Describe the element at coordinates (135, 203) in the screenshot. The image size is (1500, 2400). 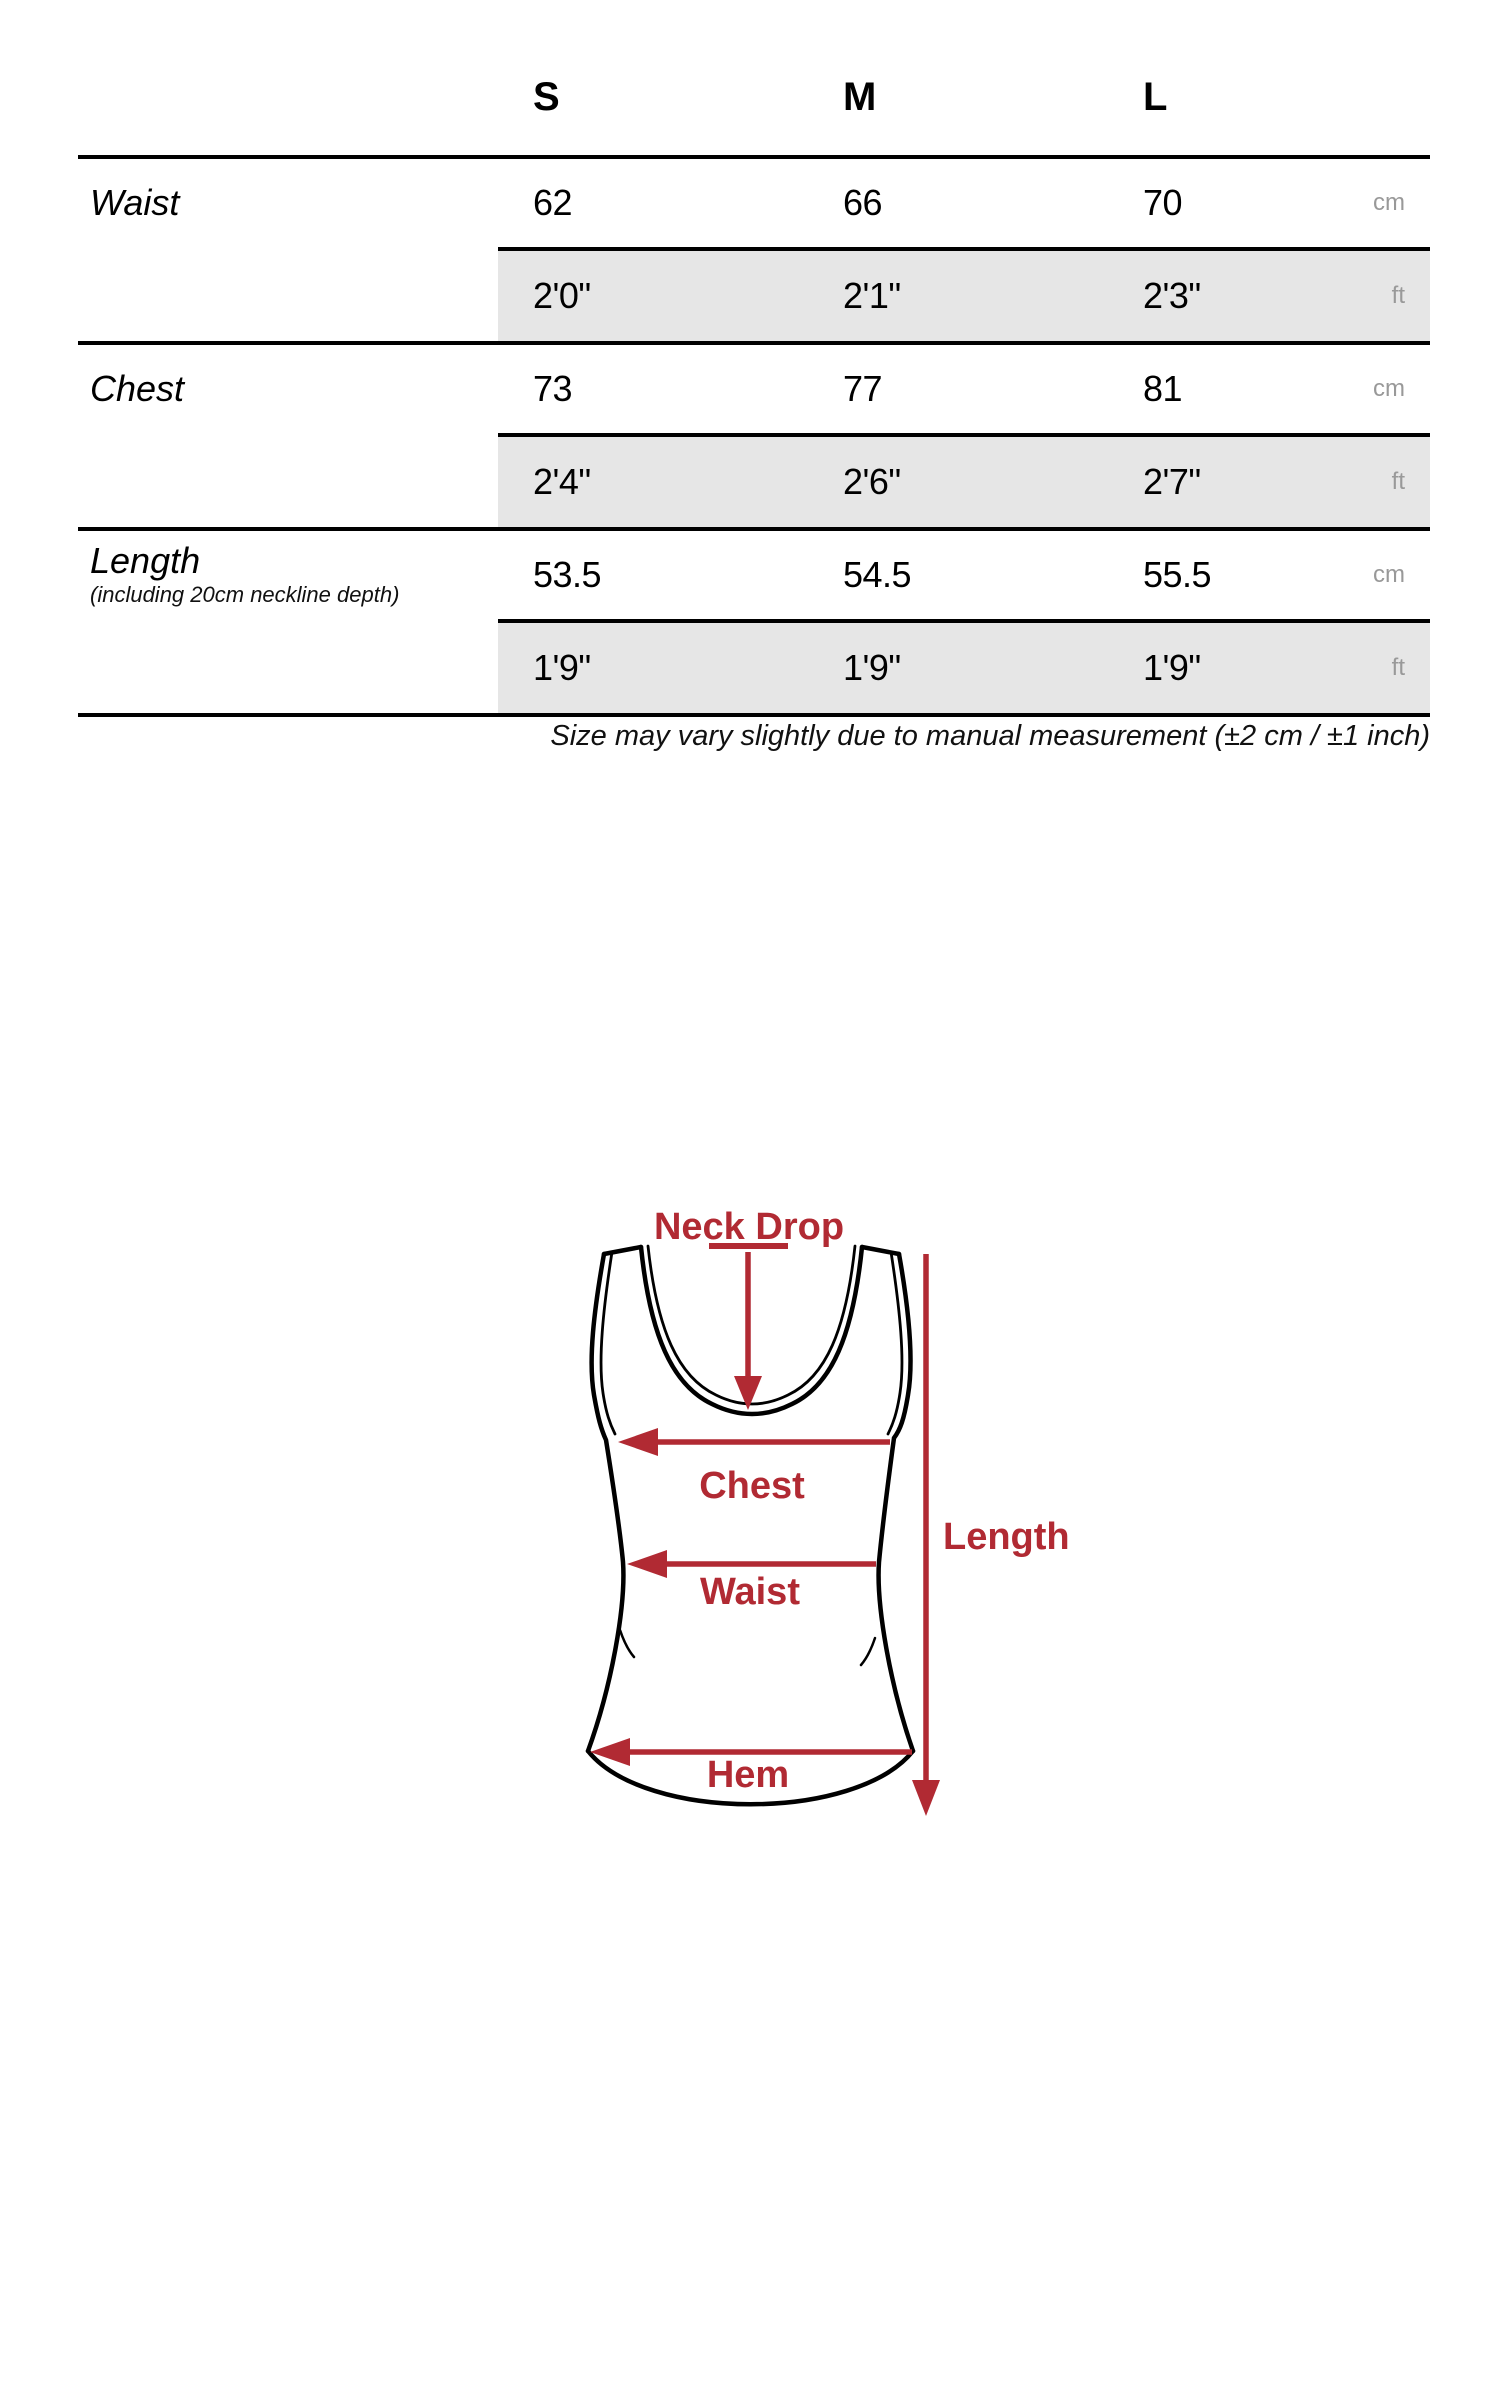
I see `row-label-text: Waist` at that location.